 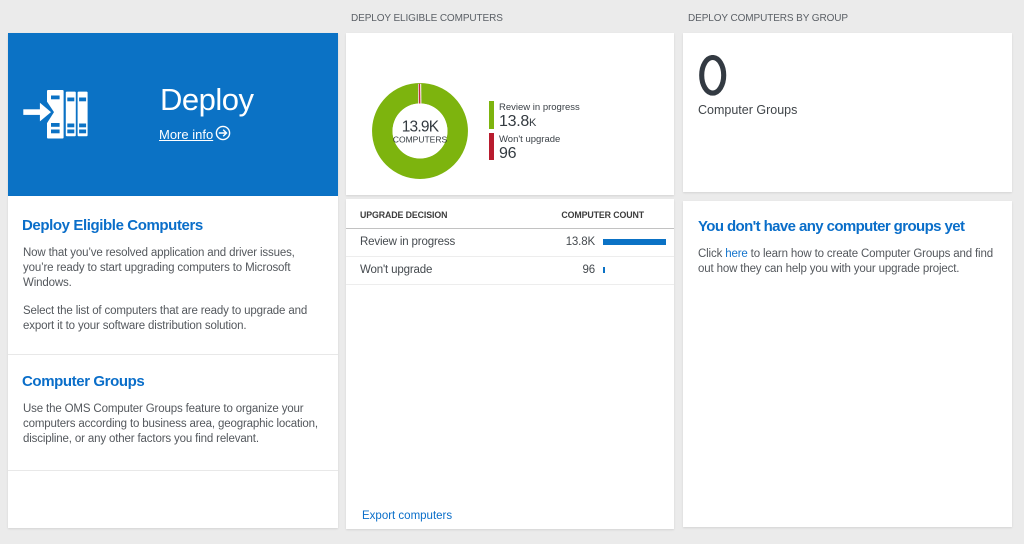 What do you see at coordinates (421, 126) in the screenshot?
I see `svg-text: 13.9K` at bounding box center [421, 126].